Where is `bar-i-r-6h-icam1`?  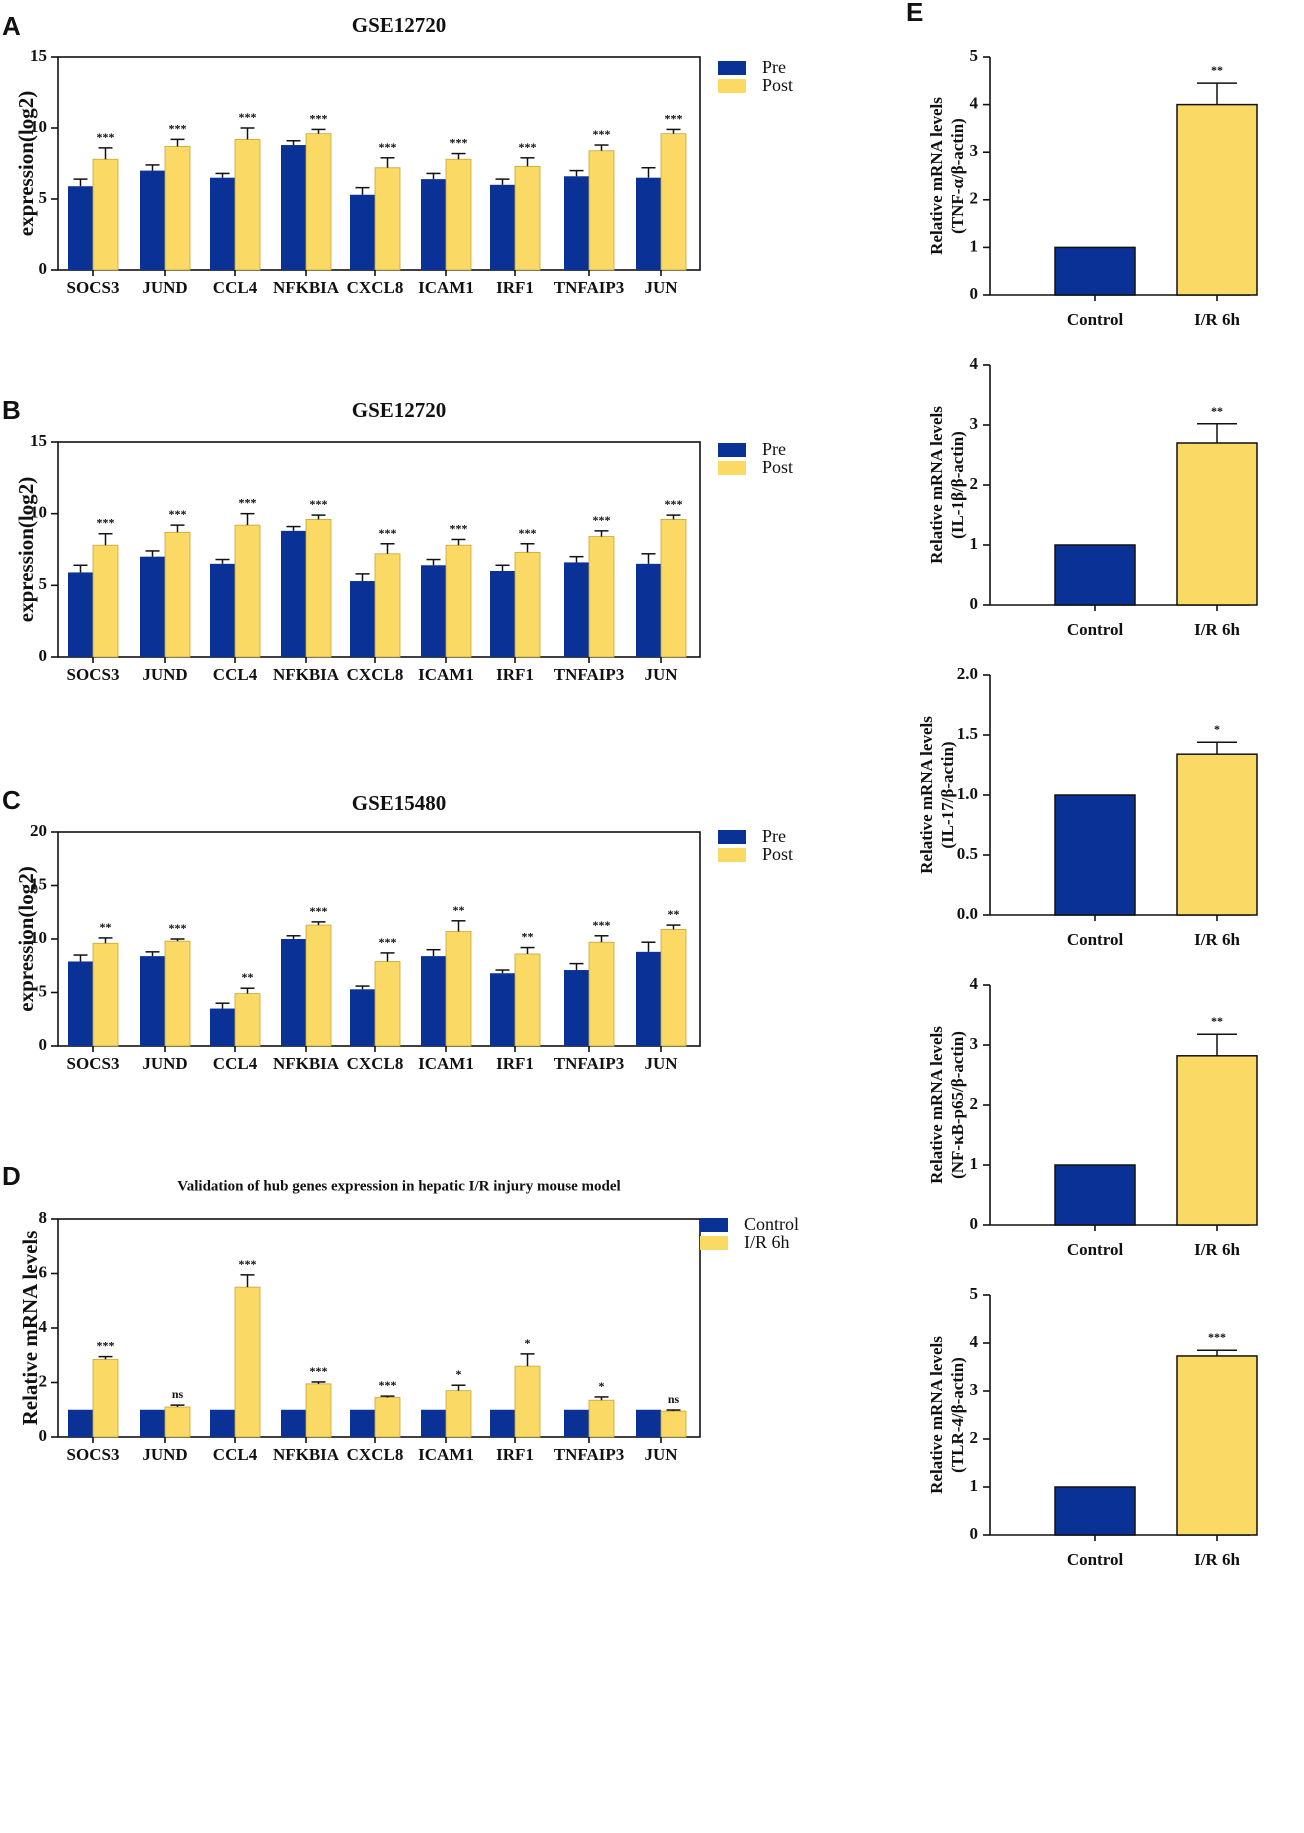
bar-i-r-6h-icam1 is located at coordinates (458, 1414).